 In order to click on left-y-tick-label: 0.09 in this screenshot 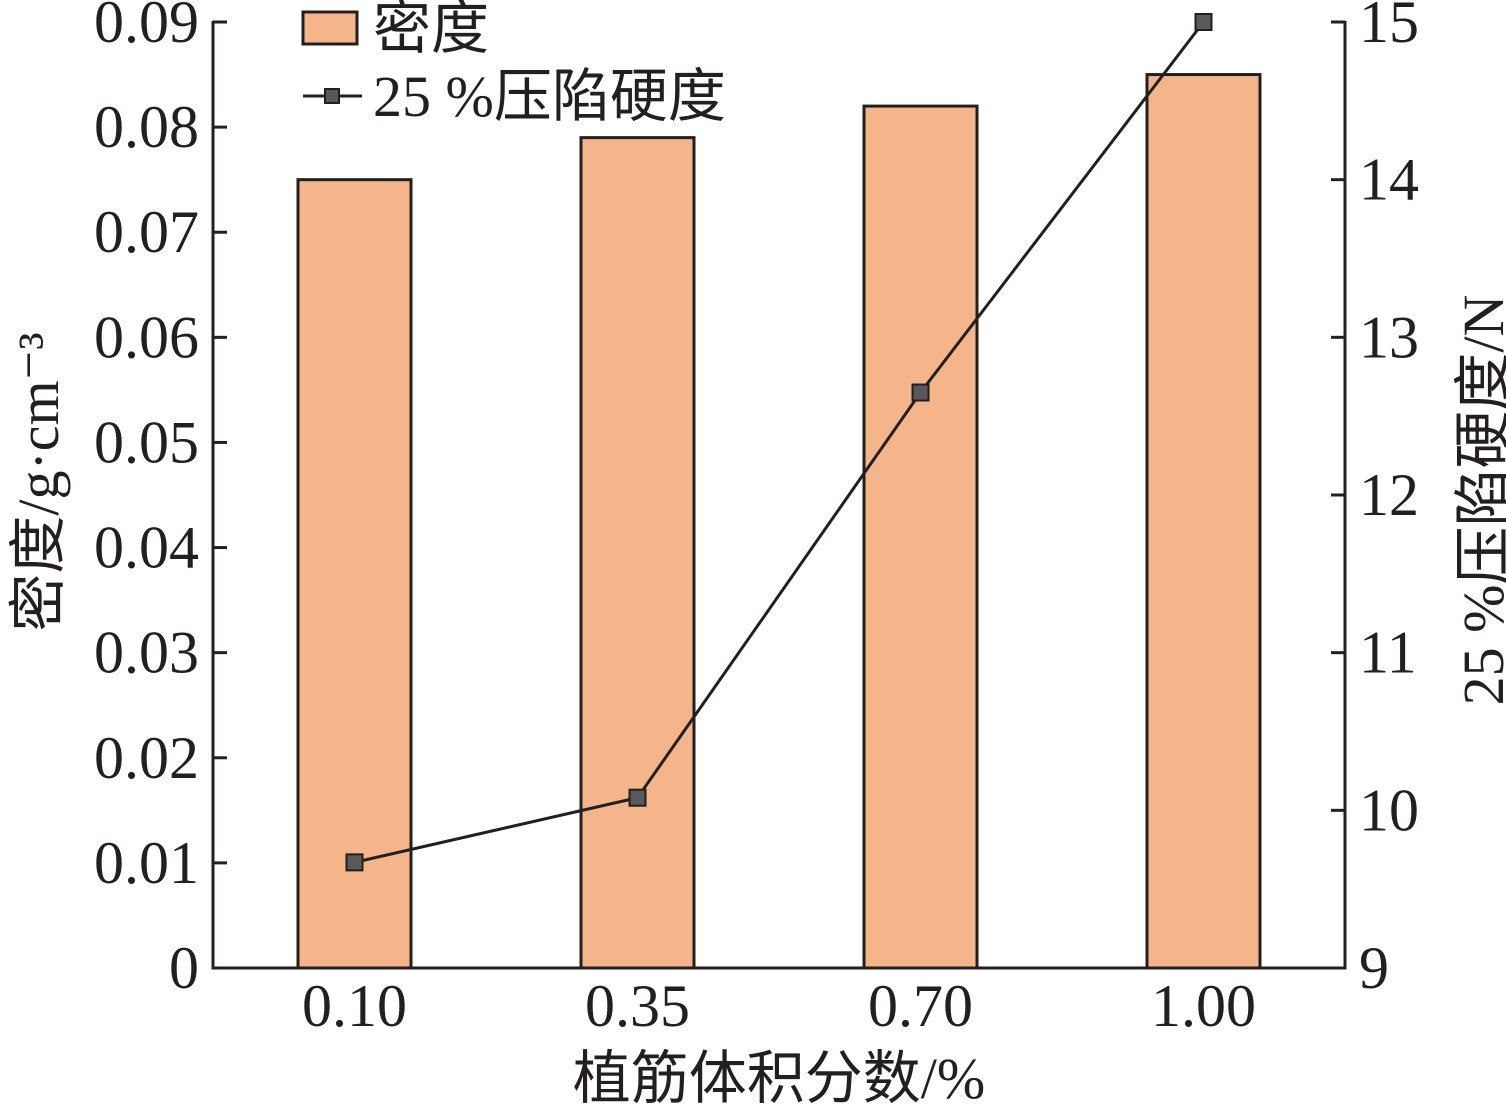, I will do `click(146, 27)`.